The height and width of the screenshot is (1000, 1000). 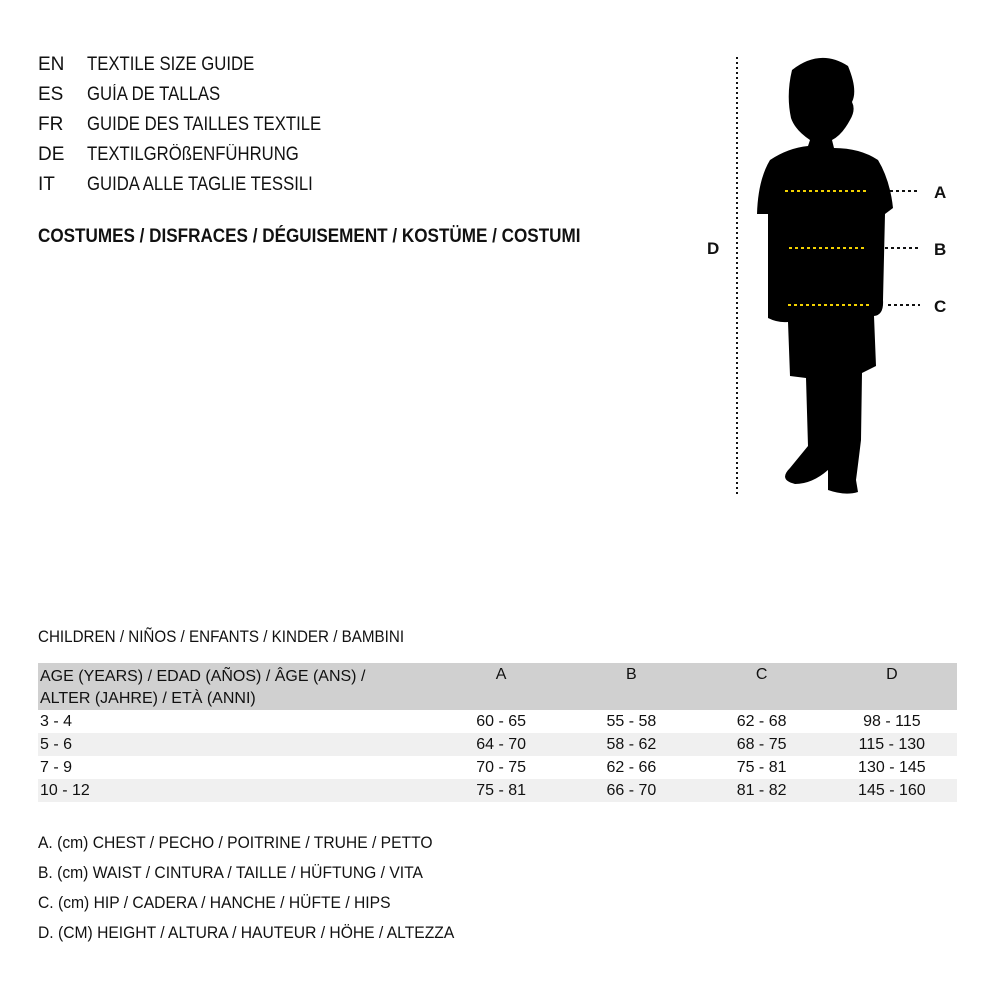 I want to click on table-row: 3 - 4 60 - 65 55 - 58 62 - 68 98 - 115, so click(x=497, y=721).